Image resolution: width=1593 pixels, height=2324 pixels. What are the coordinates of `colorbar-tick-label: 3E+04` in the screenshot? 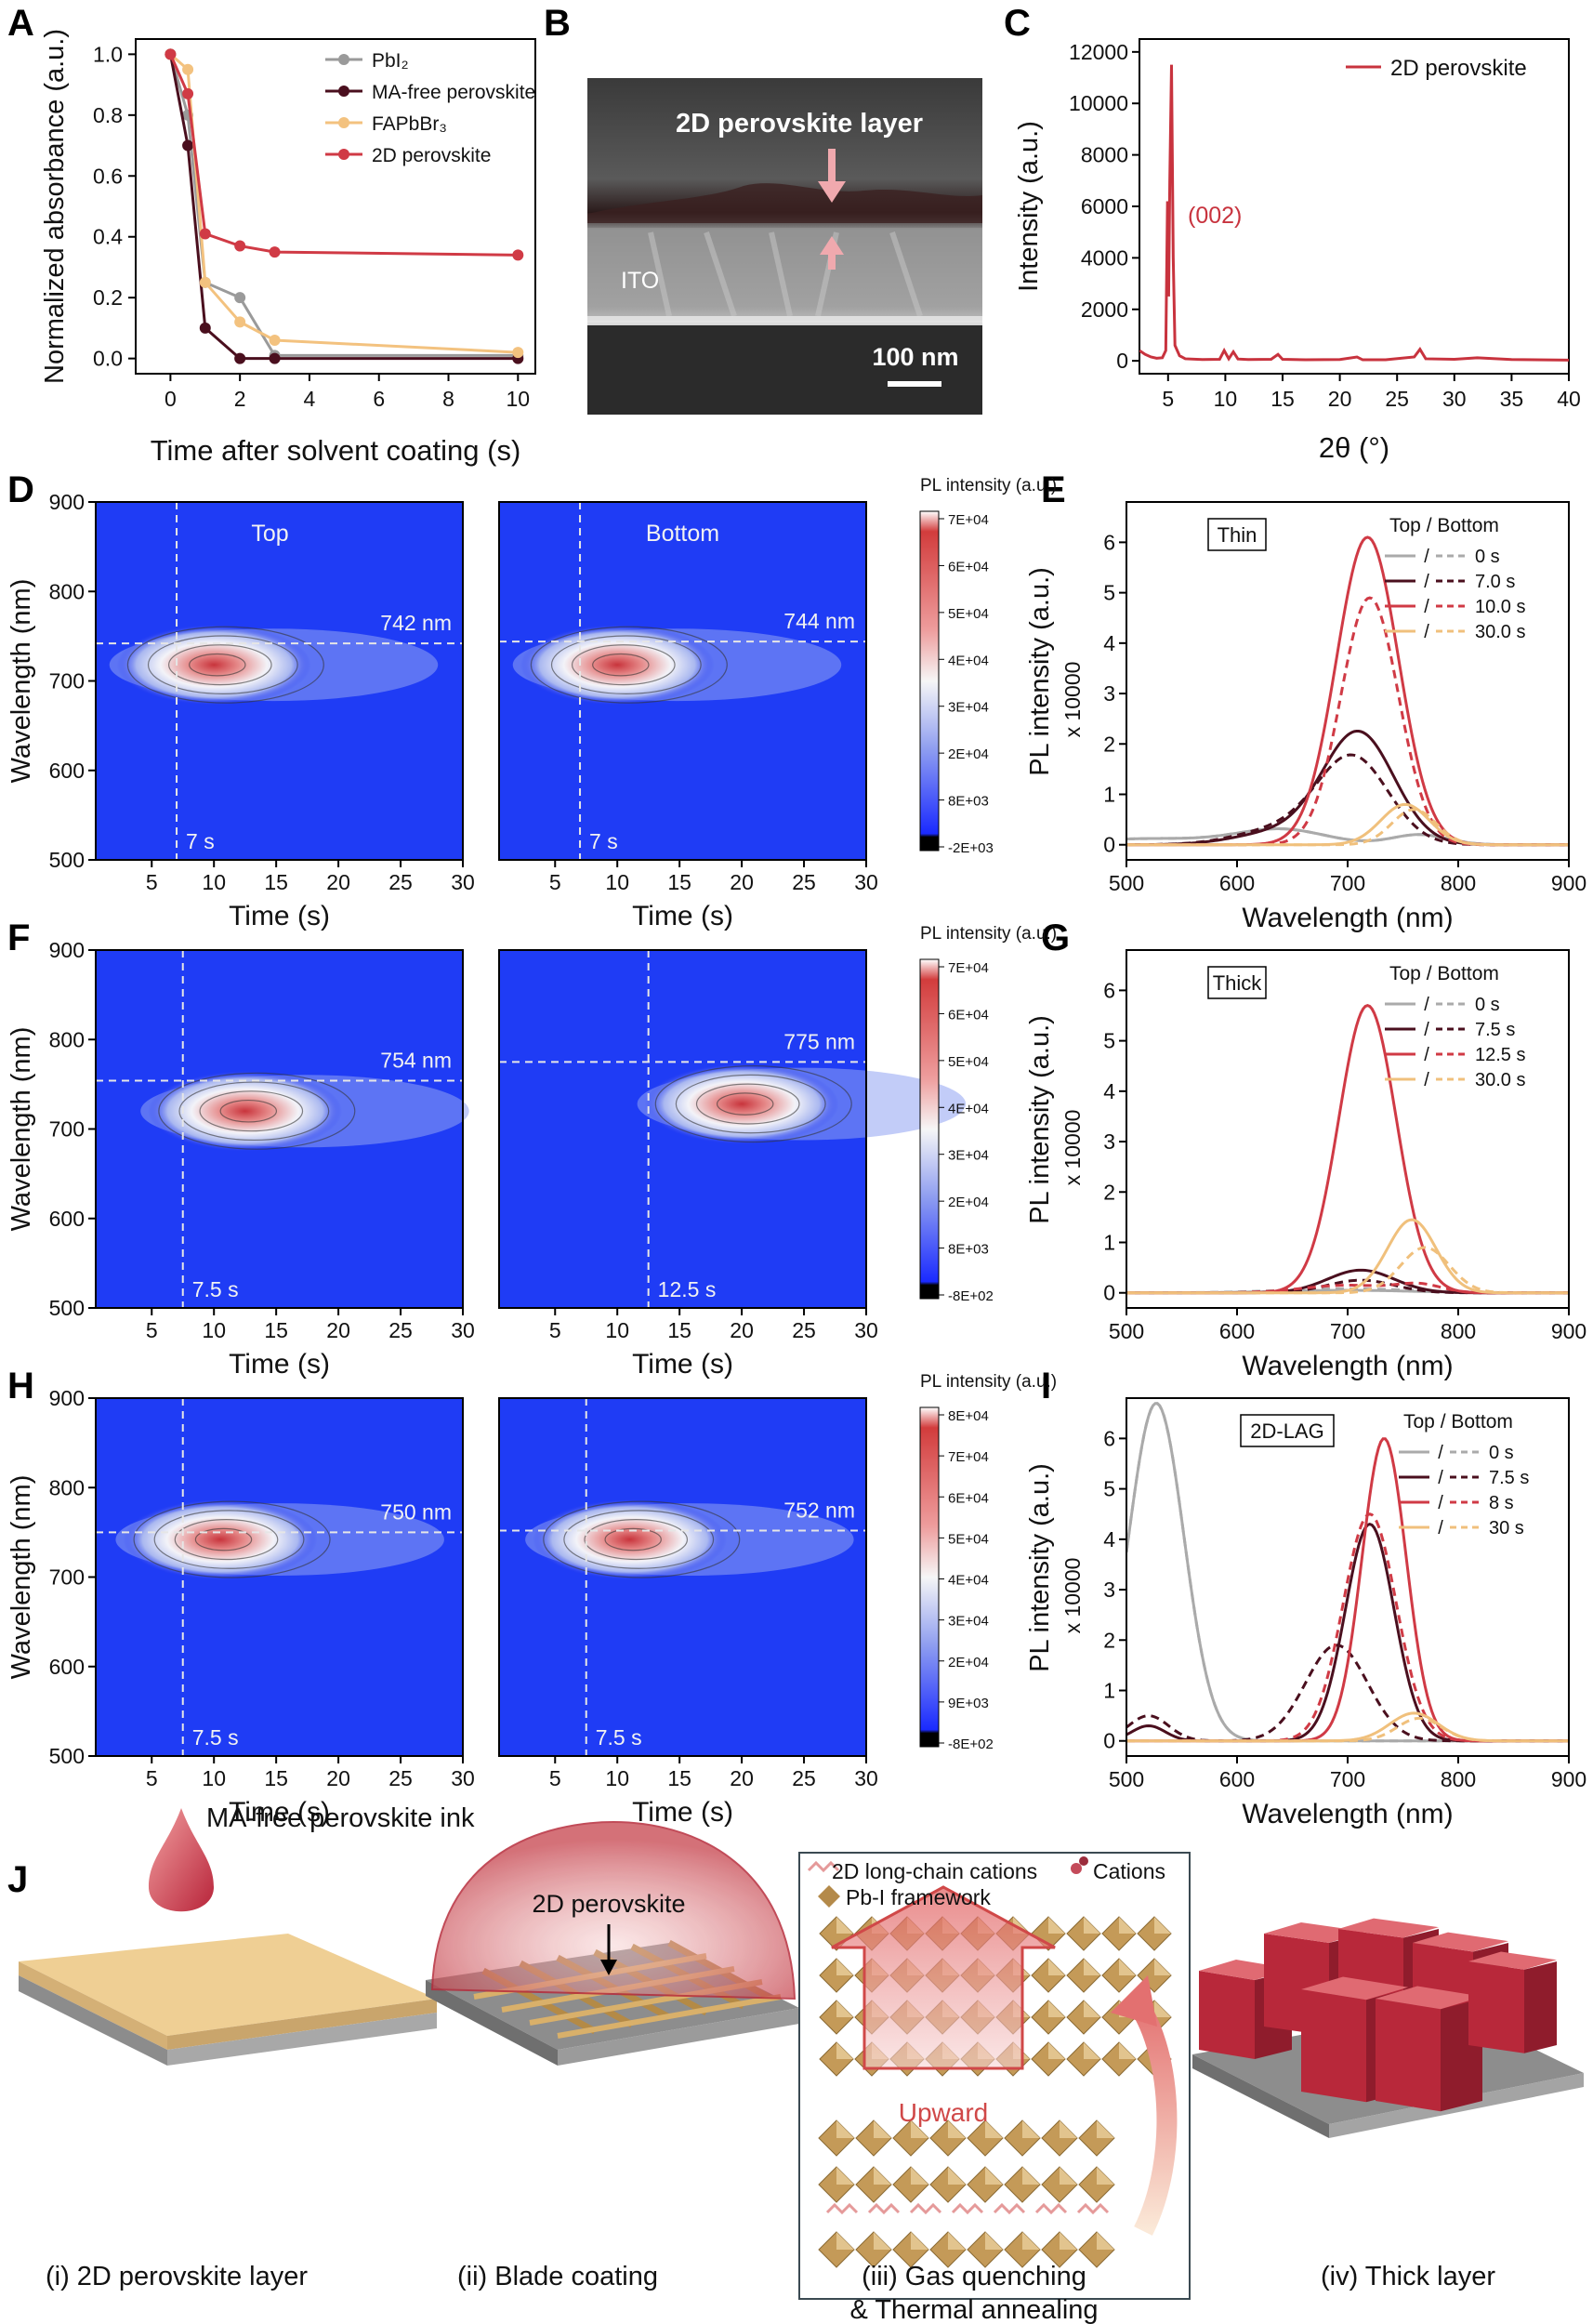 It's located at (968, 708).